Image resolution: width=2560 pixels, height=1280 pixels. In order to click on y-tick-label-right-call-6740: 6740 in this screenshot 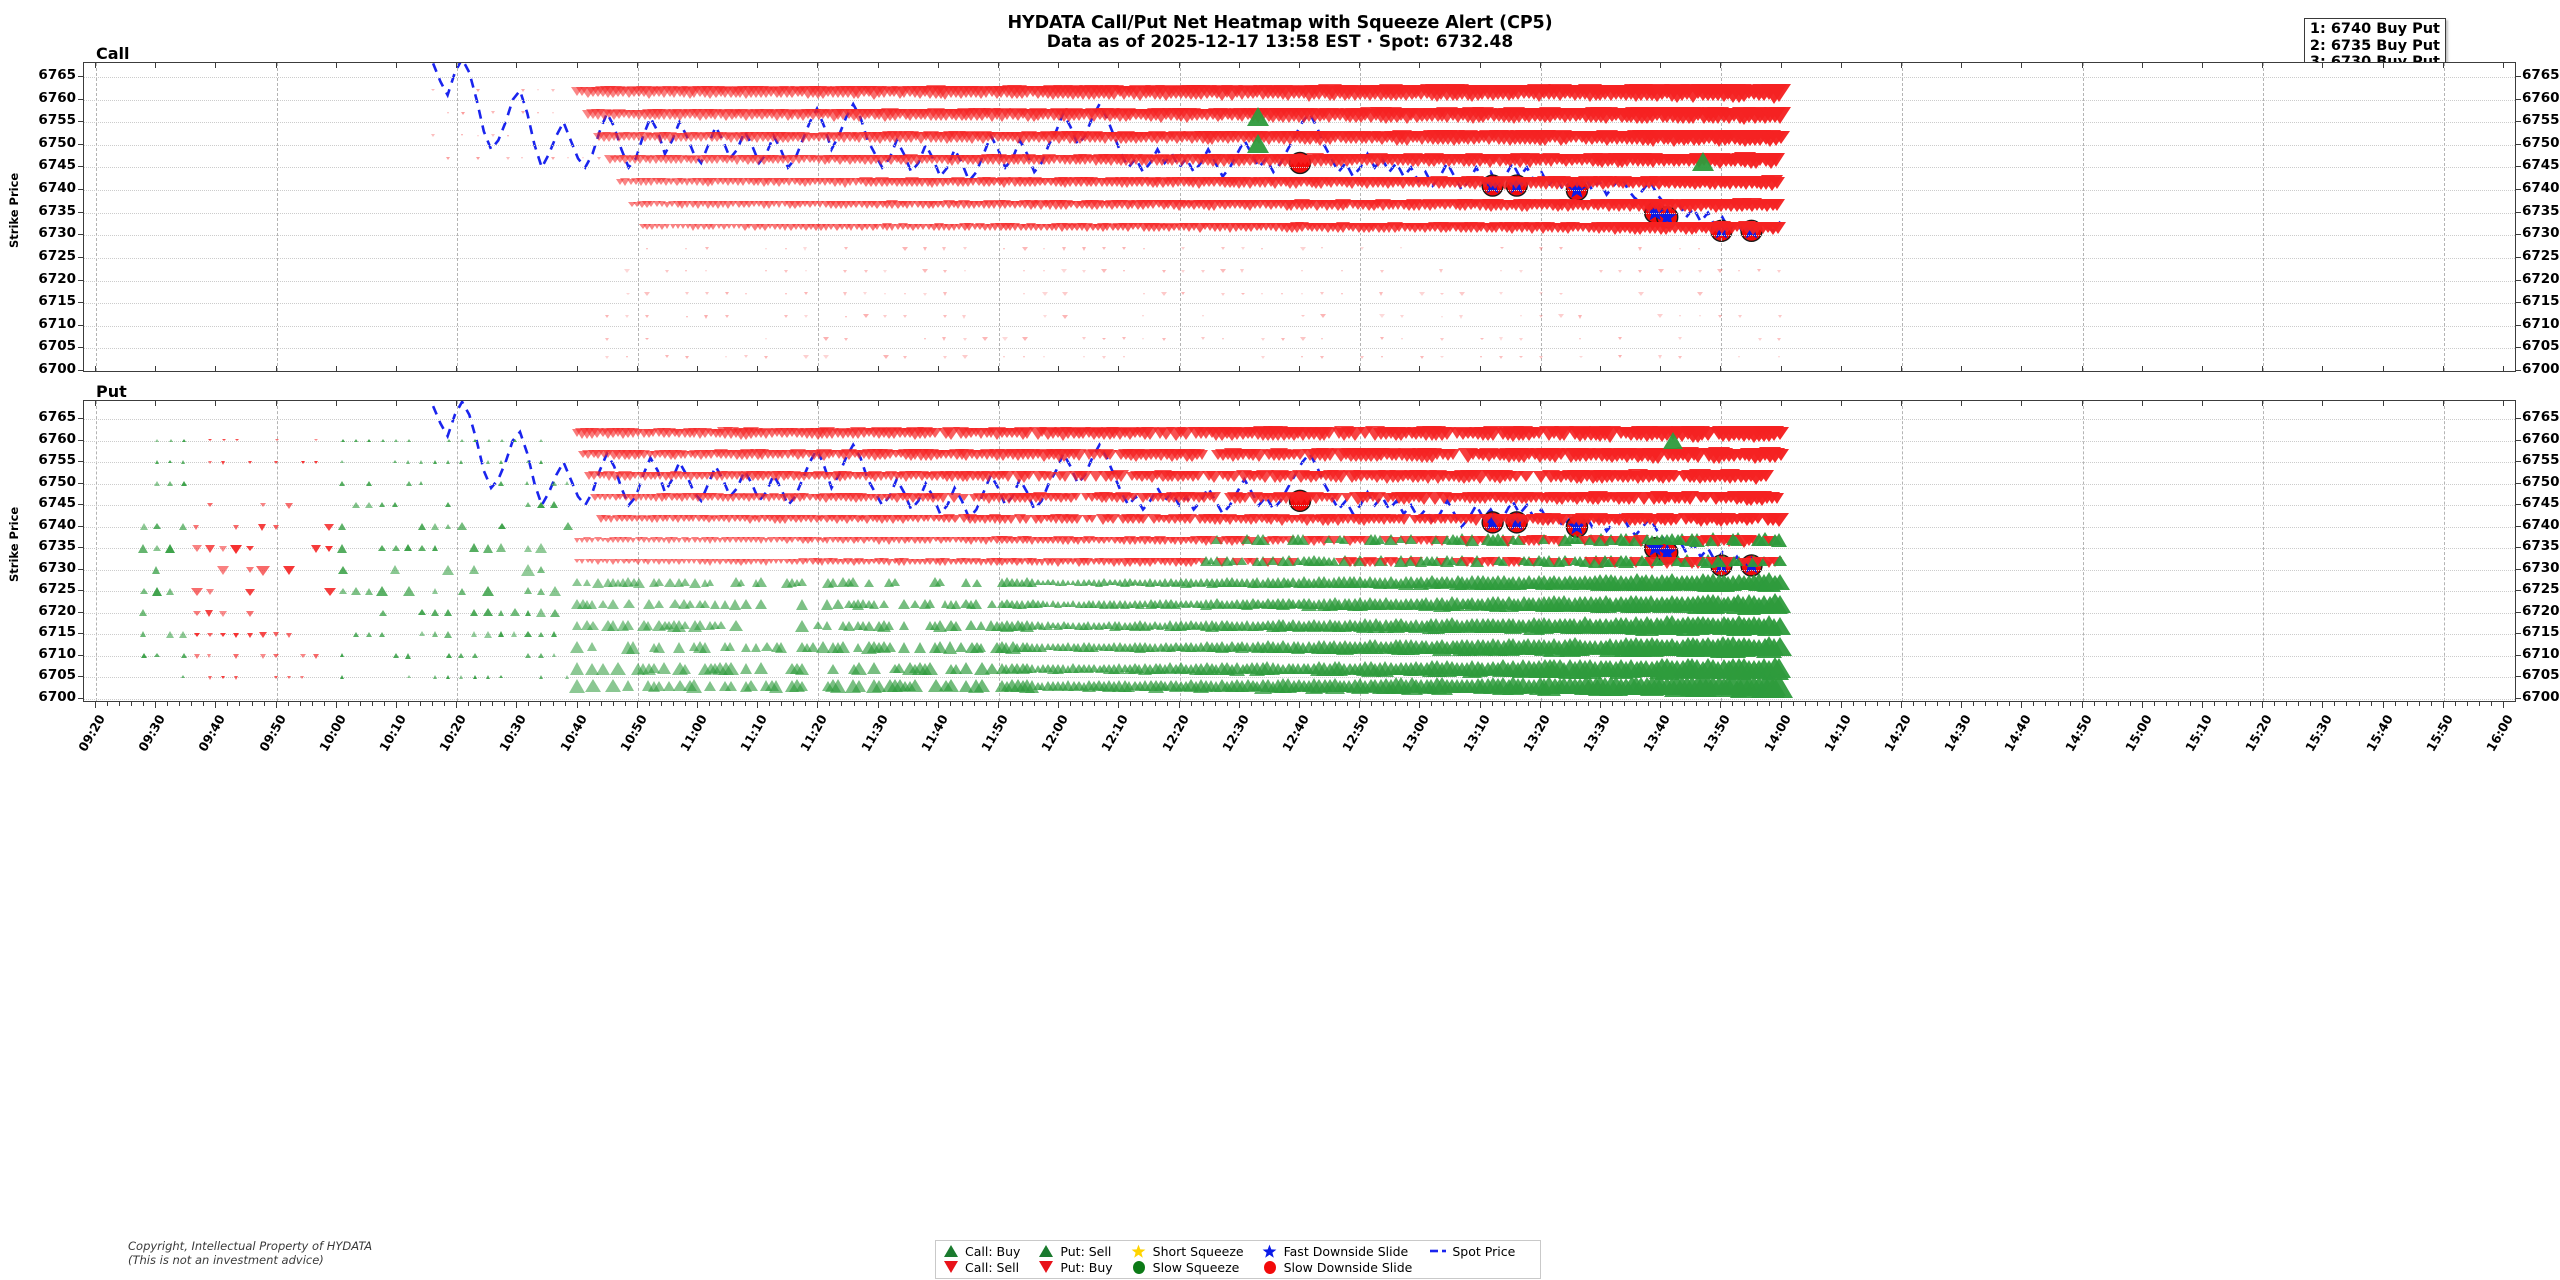, I will do `click(2541, 188)`.